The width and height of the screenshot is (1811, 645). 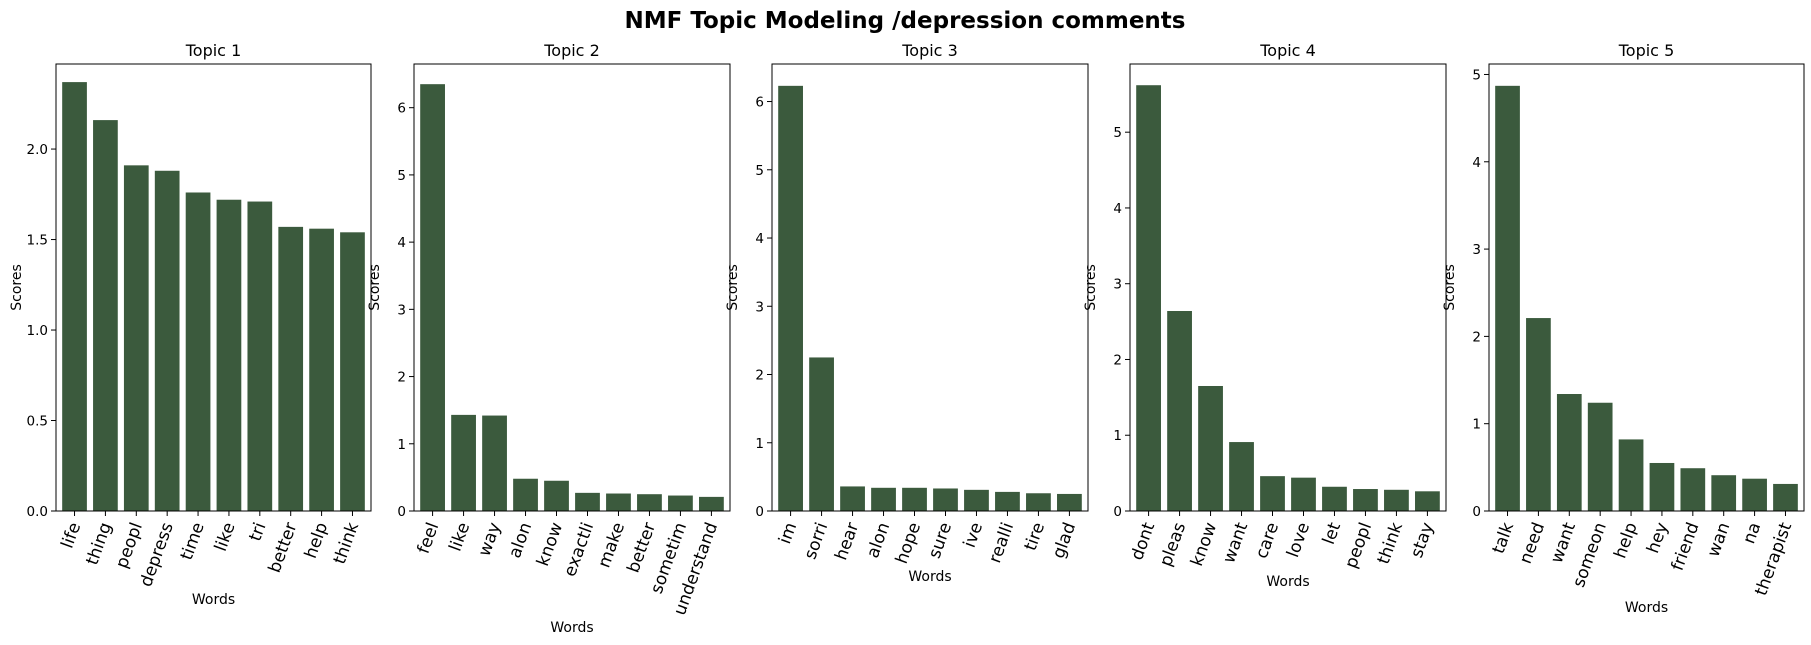 What do you see at coordinates (1600, 456) in the screenshot?
I see `bar-someon` at bounding box center [1600, 456].